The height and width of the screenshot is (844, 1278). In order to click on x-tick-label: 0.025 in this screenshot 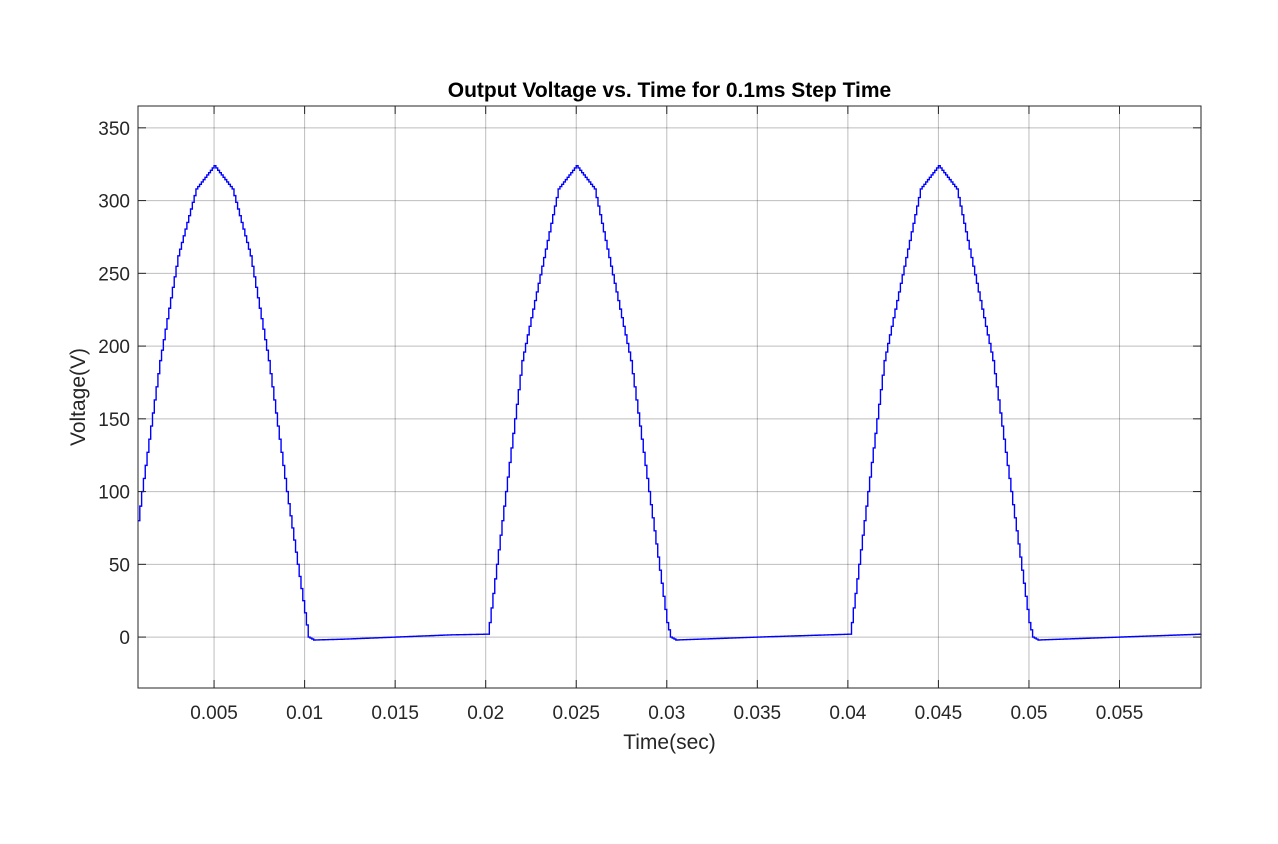, I will do `click(576, 713)`.